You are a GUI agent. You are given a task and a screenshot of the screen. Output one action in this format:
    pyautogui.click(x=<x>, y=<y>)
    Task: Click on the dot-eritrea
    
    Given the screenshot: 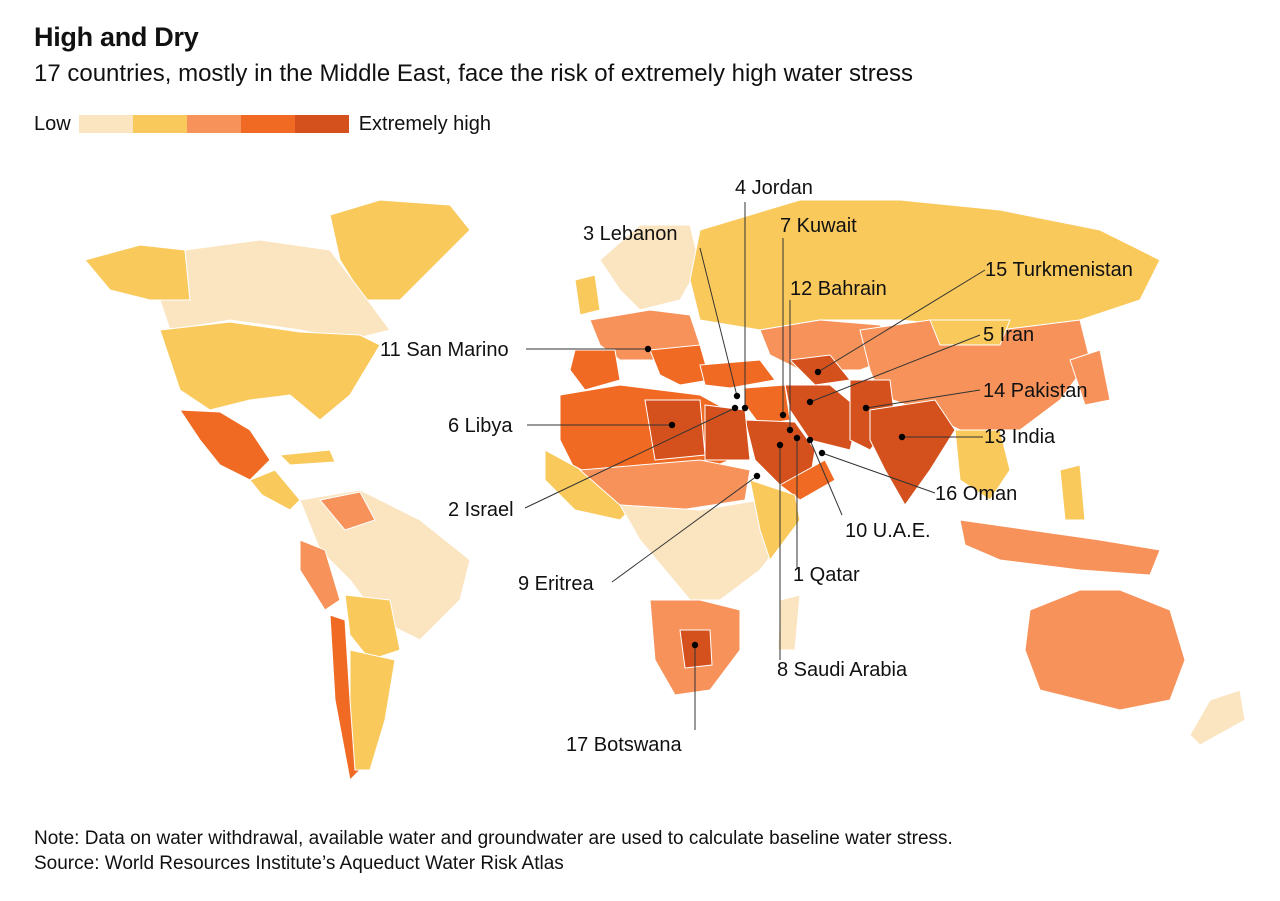 What is the action you would take?
    pyautogui.click(x=757, y=476)
    